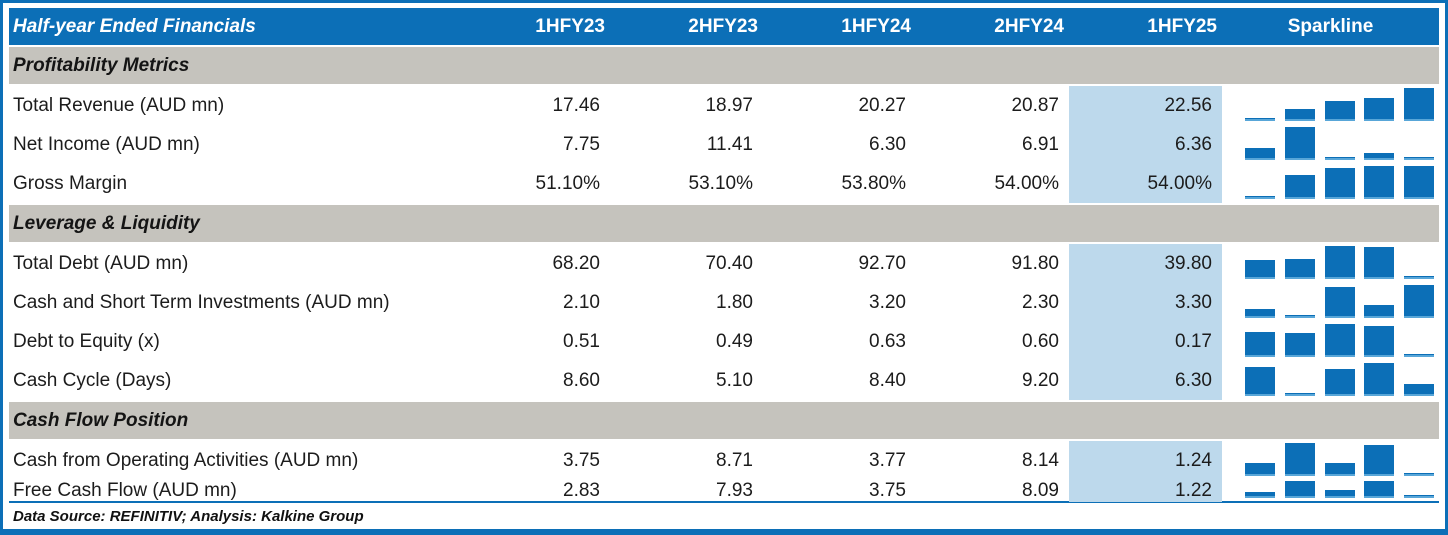 The width and height of the screenshot is (1448, 535). I want to click on column-header-sparkline: Sparkline, so click(1330, 26).